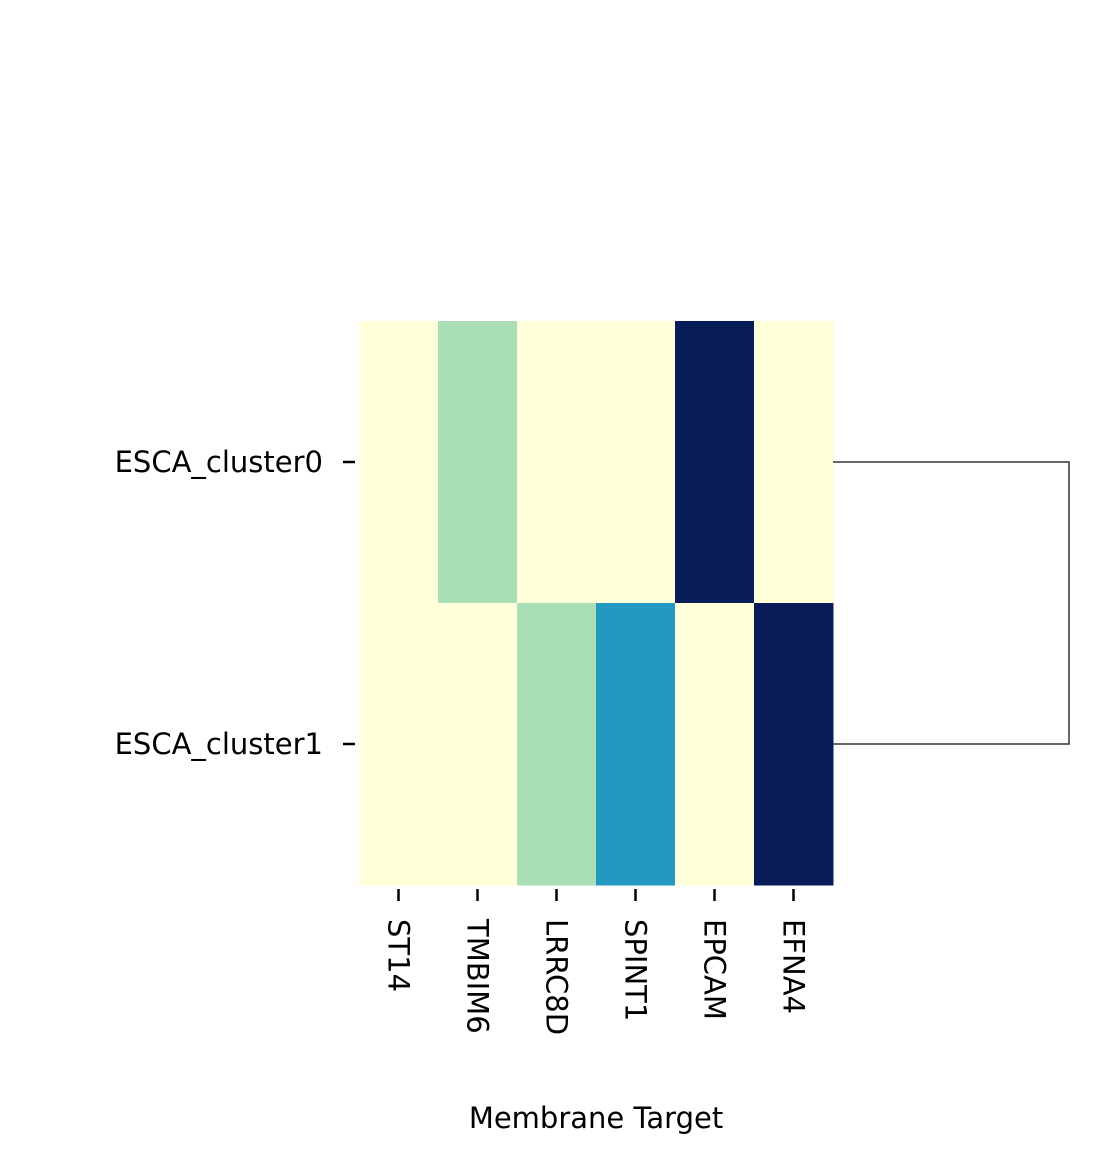 This screenshot has width=1110, height=1175. Describe the element at coordinates (478, 976) in the screenshot. I see `x-tick-label: TMBIM6` at that location.